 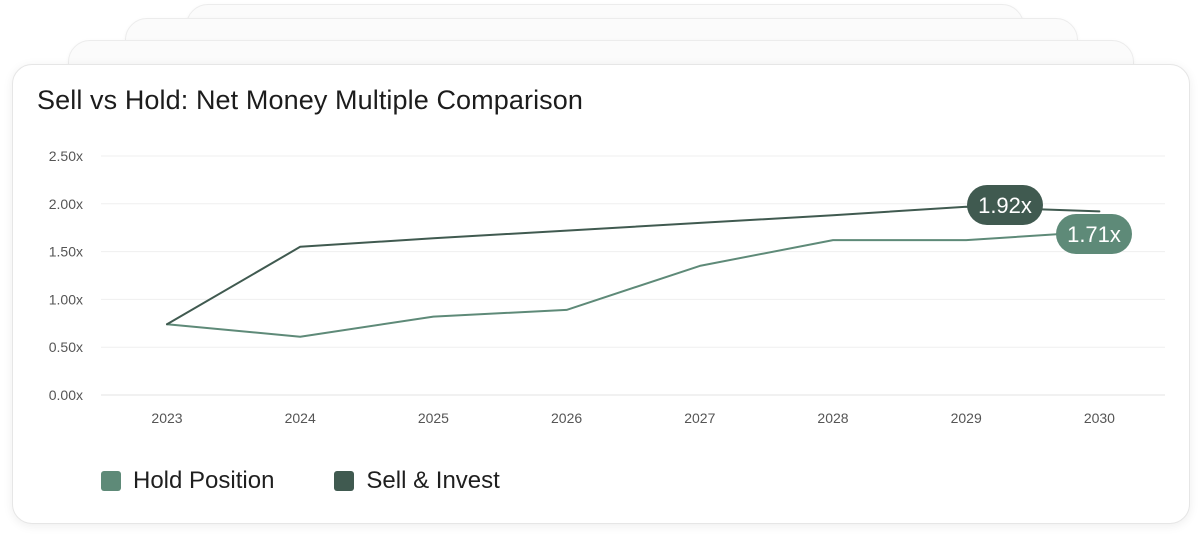 I want to click on y-axis-ticks: 0.00x 0.50x 1.00x 1.50x 2.00x 2.50x, so click(x=66, y=275).